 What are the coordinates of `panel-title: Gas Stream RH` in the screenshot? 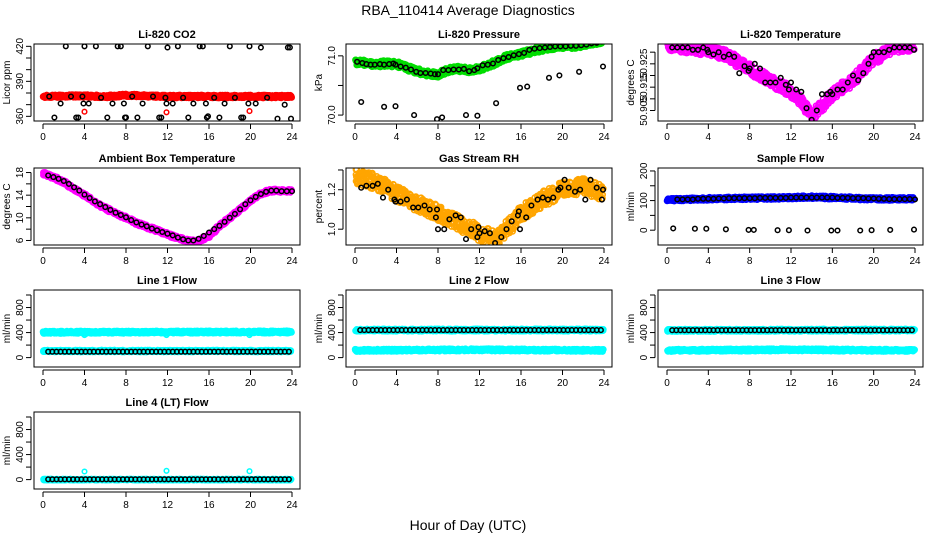 It's located at (479, 159).